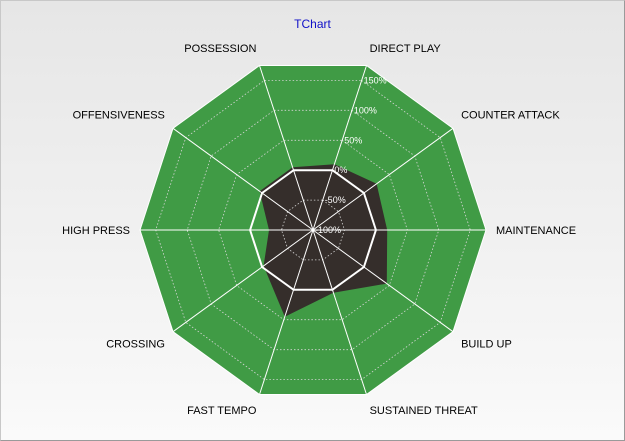  Describe the element at coordinates (312, 24) in the screenshot. I see `chart-title: TChart` at that location.